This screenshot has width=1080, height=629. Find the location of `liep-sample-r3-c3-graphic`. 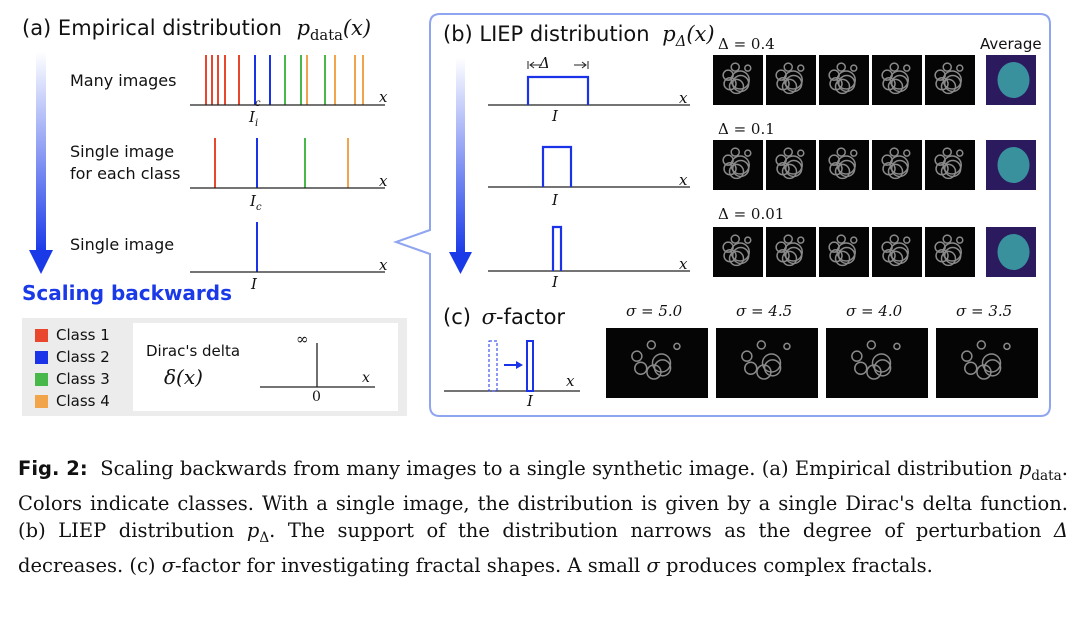

liep-sample-r3-c3-graphic is located at coordinates (843, 250).